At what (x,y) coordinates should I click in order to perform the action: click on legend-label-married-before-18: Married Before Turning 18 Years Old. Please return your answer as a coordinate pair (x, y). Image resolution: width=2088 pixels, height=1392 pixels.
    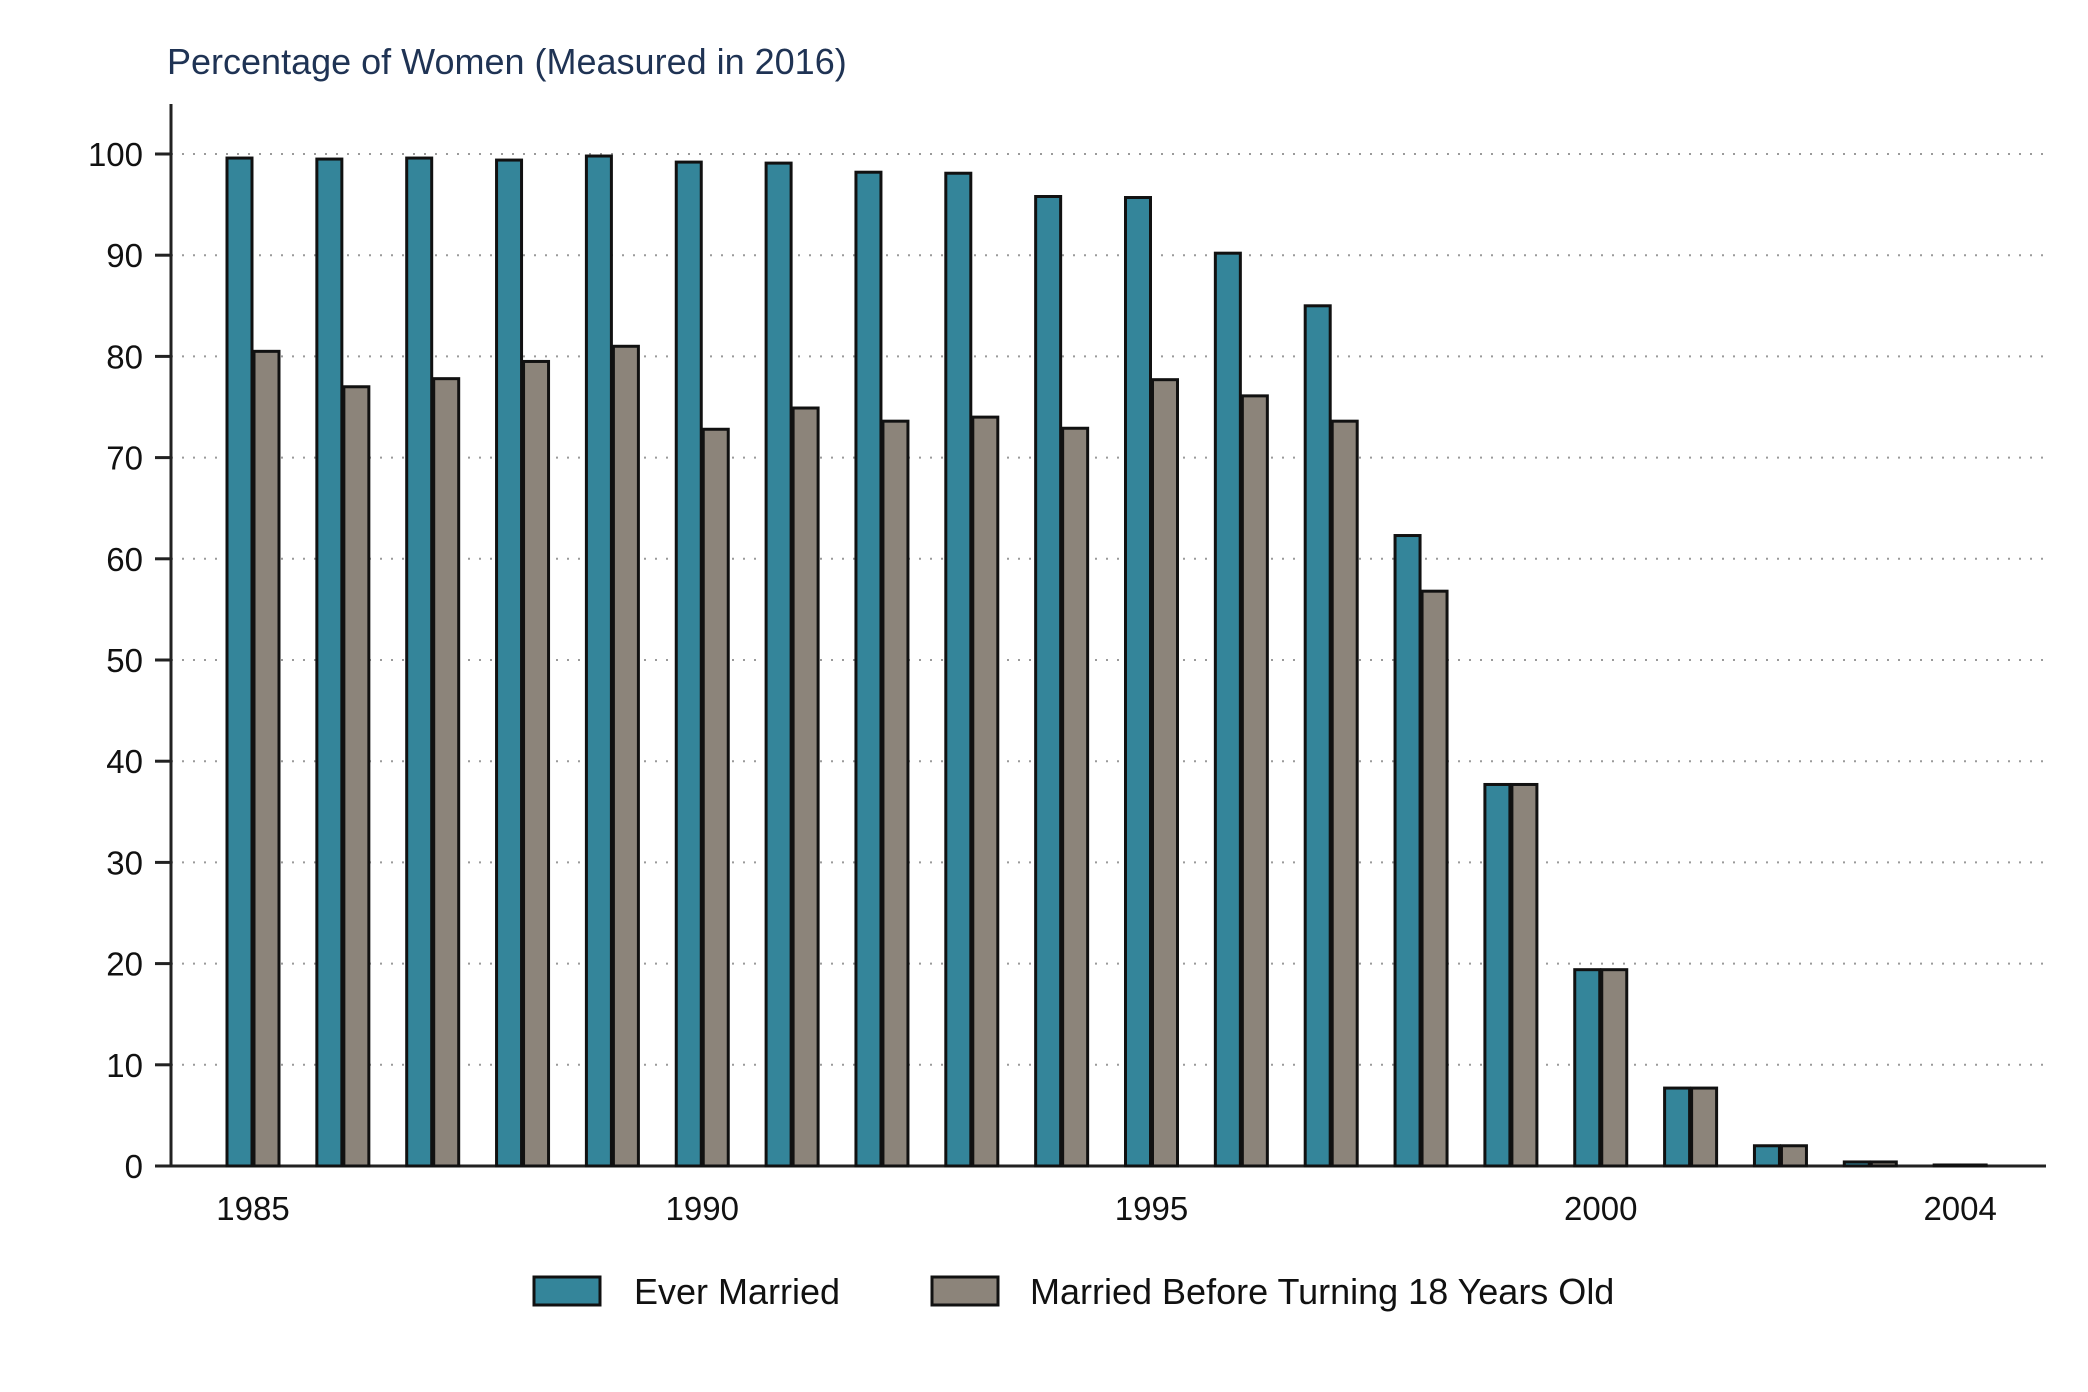
    Looking at the image, I should click on (1322, 1291).